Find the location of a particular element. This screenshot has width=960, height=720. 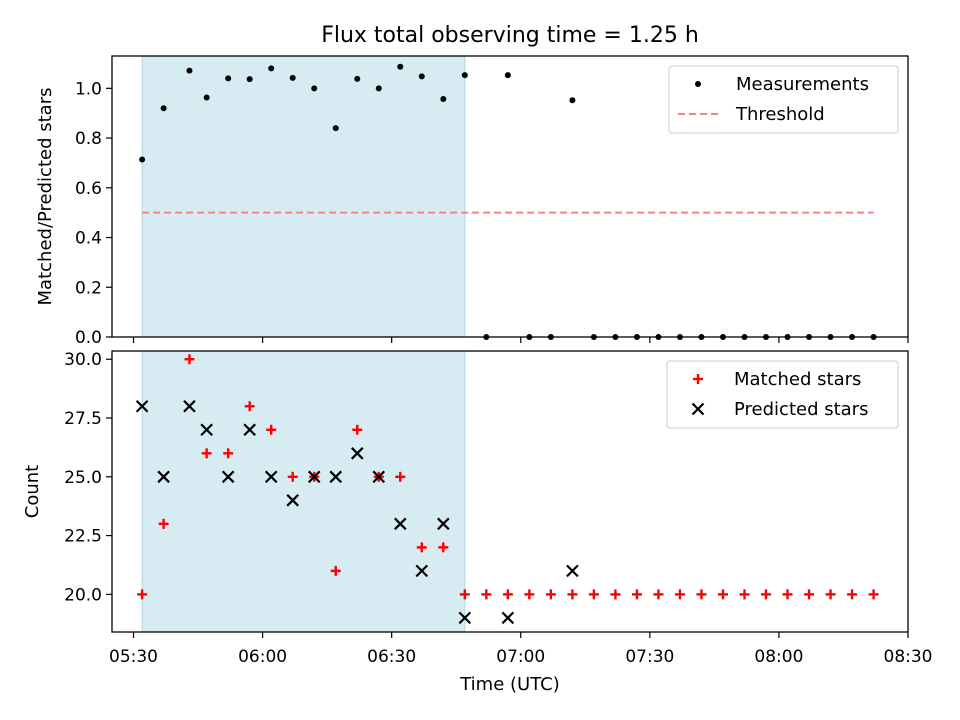

top-x-ticks is located at coordinates (520, 340).